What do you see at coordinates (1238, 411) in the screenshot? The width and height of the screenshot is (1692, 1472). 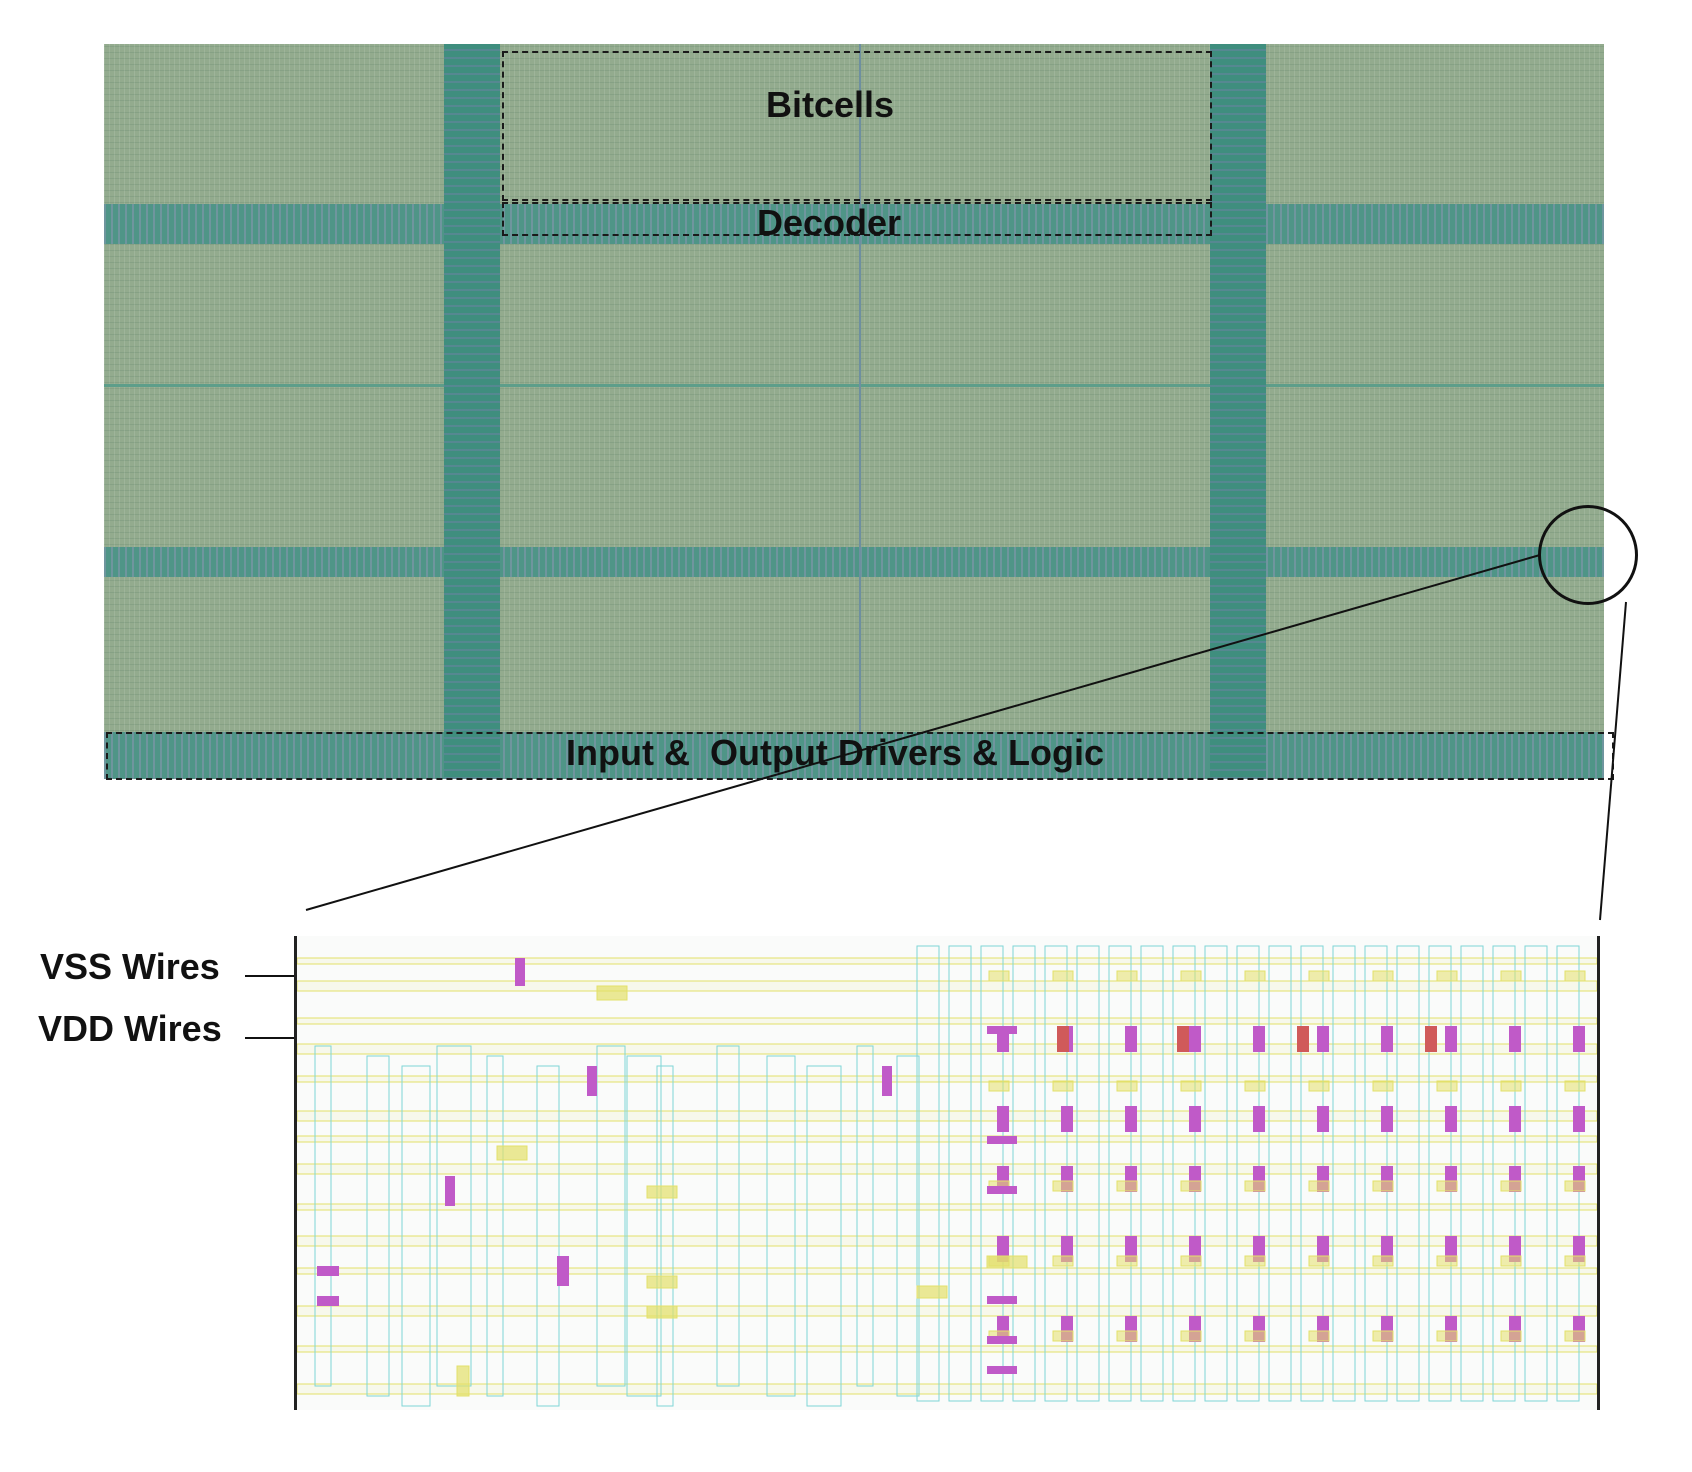 I see `vertical-strap-right` at bounding box center [1238, 411].